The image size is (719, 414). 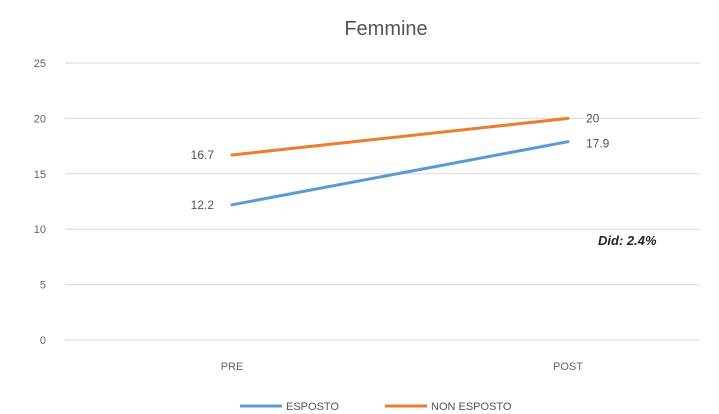 What do you see at coordinates (593, 118) in the screenshot?
I see `data-label: 20` at bounding box center [593, 118].